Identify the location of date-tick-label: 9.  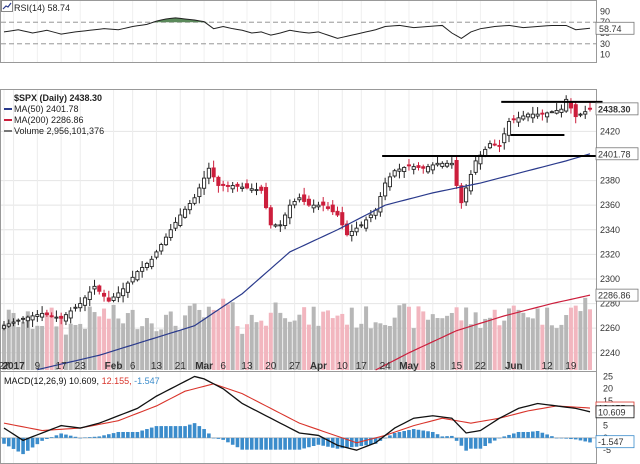
(38, 366).